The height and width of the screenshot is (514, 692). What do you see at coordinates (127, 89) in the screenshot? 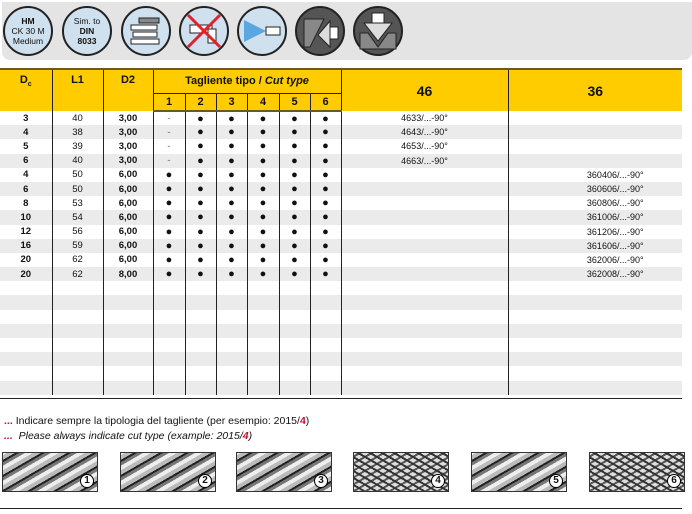
I see `header-d2: D2` at bounding box center [127, 89].